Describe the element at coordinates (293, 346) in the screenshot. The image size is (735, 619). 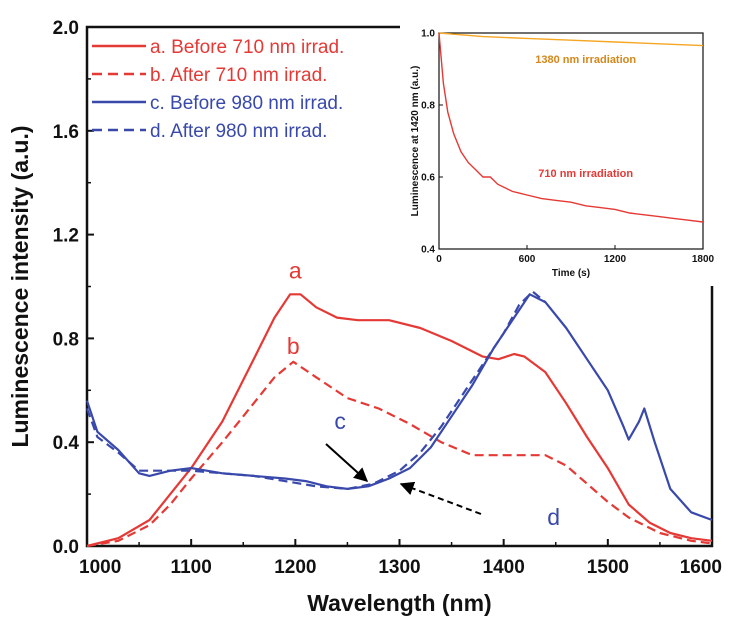
I see `curve-label-b: b` at that location.